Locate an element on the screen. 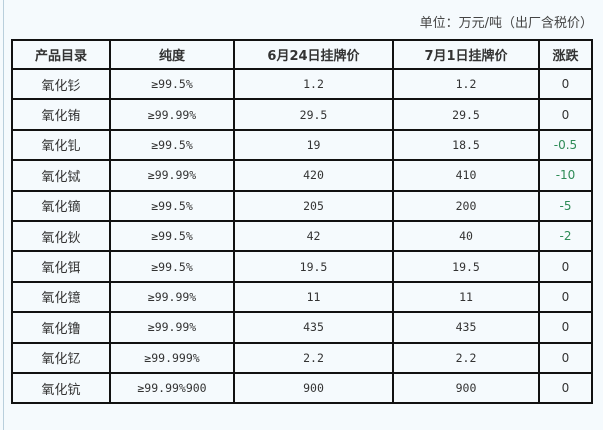 This screenshot has height=430, width=603. price-jun24-cell: 435 is located at coordinates (313, 327).